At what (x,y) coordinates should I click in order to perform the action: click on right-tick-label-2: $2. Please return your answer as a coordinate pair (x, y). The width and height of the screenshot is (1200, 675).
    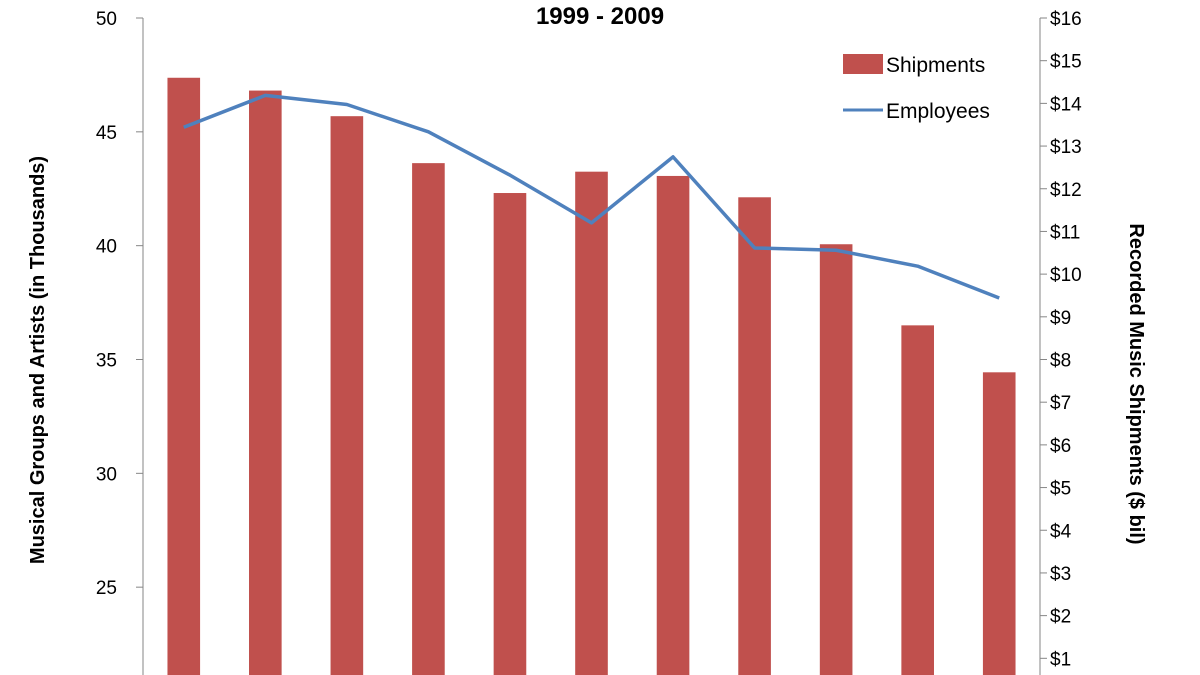
    Looking at the image, I should click on (1060, 617).